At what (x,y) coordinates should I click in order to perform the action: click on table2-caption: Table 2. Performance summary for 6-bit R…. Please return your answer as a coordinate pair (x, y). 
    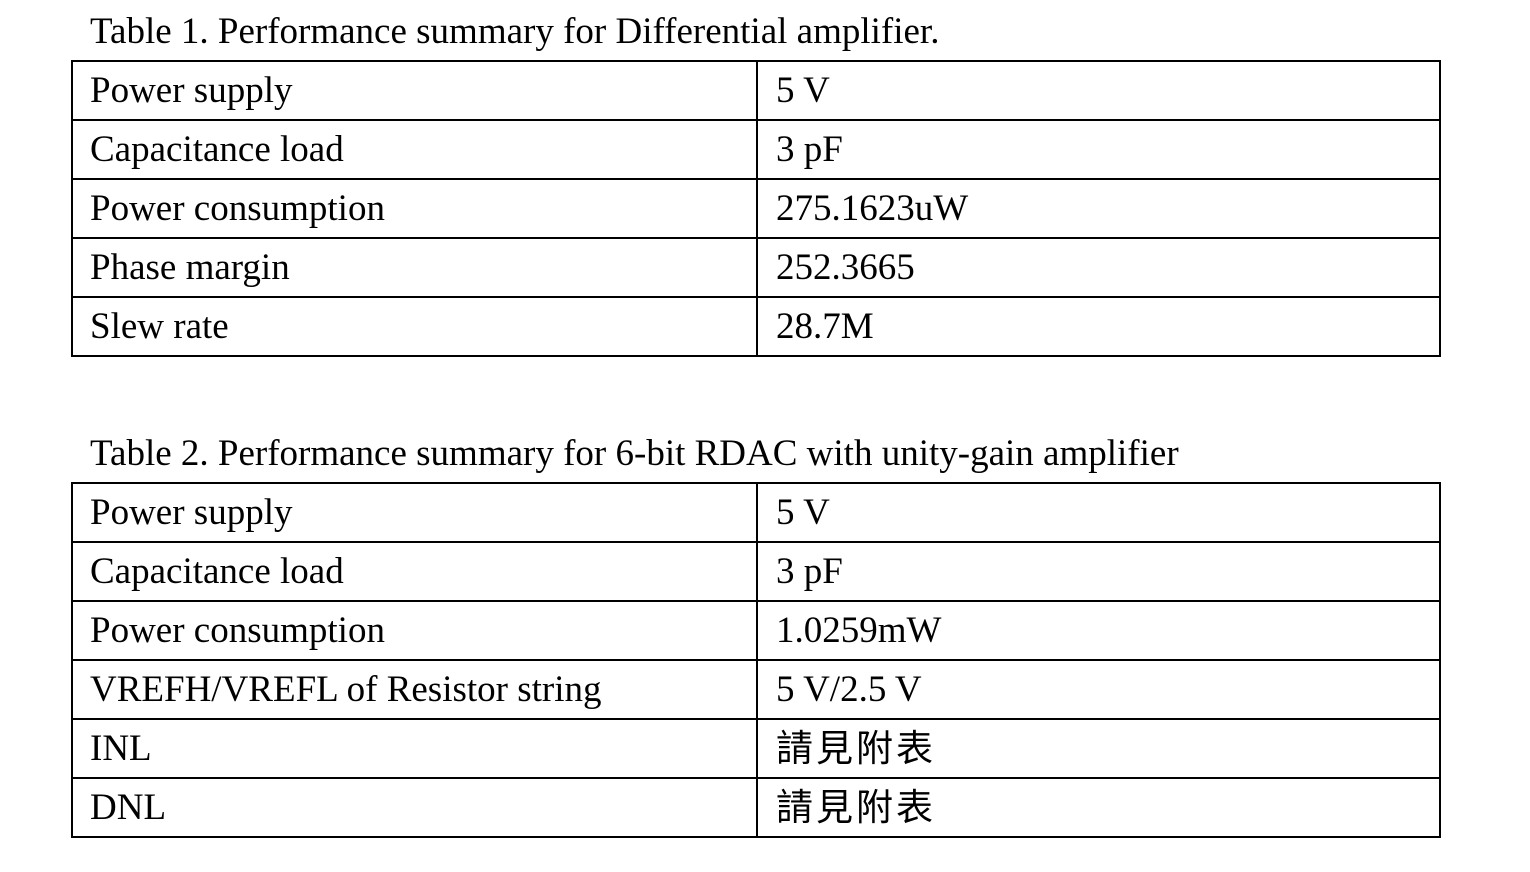
    Looking at the image, I should click on (634, 453).